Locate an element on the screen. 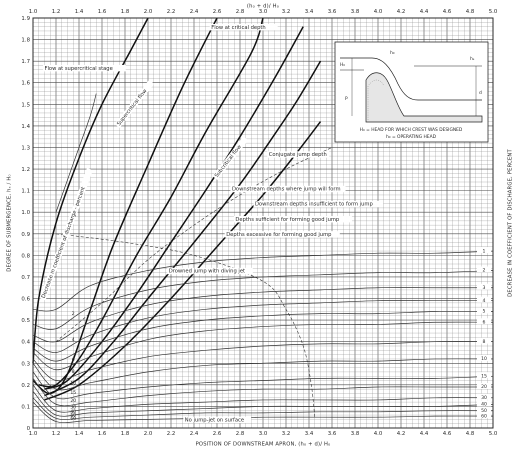  x-tick-label-top: 3.2 is located at coordinates (286, 12).